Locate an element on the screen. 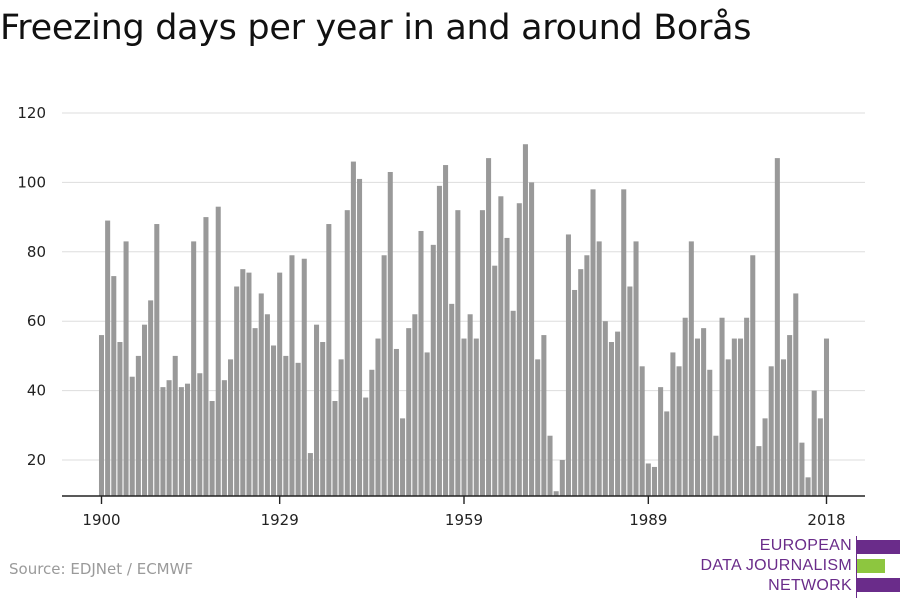  bar-1925 is located at coordinates (255, 412).